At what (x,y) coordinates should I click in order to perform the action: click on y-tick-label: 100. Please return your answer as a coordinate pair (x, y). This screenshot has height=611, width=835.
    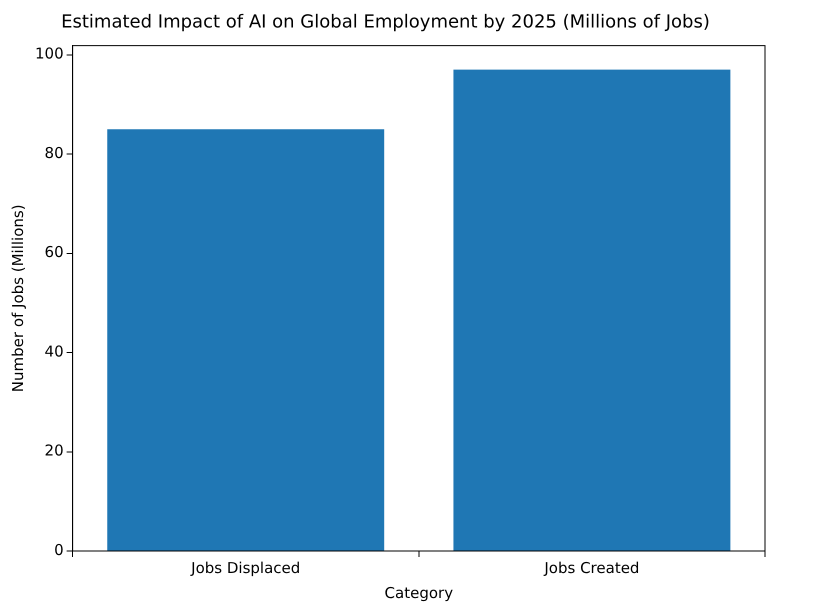
    Looking at the image, I should click on (49, 53).